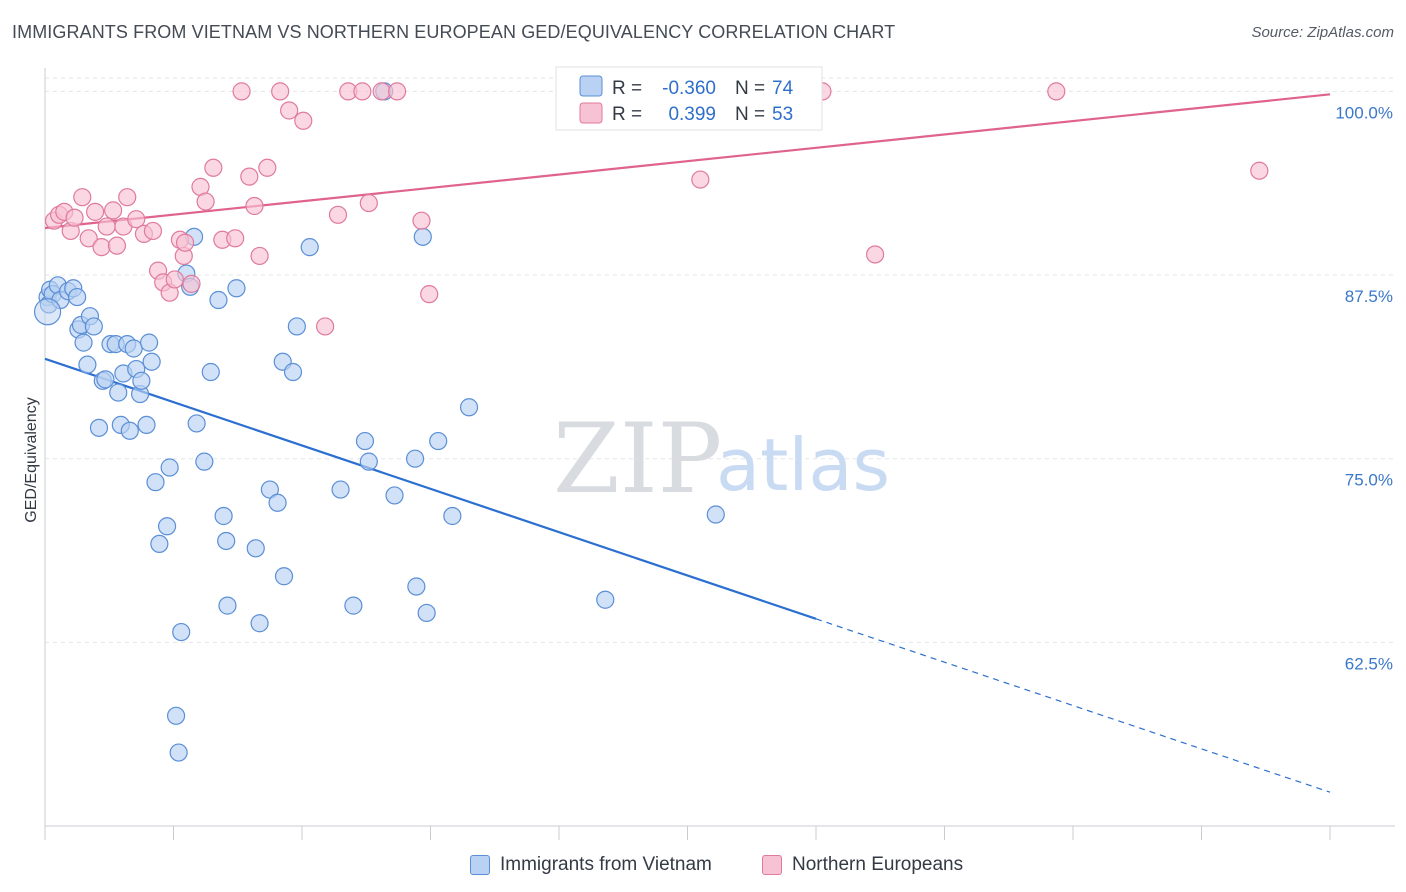 The image size is (1406, 892). What do you see at coordinates (878, 864) in the screenshot?
I see `legend-label-northern: Northern Europeans` at bounding box center [878, 864].